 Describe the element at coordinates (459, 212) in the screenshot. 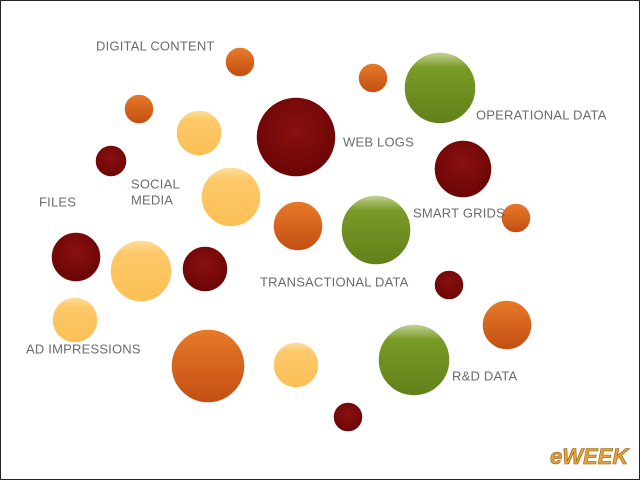

I see `label: SMART GRIDS` at that location.